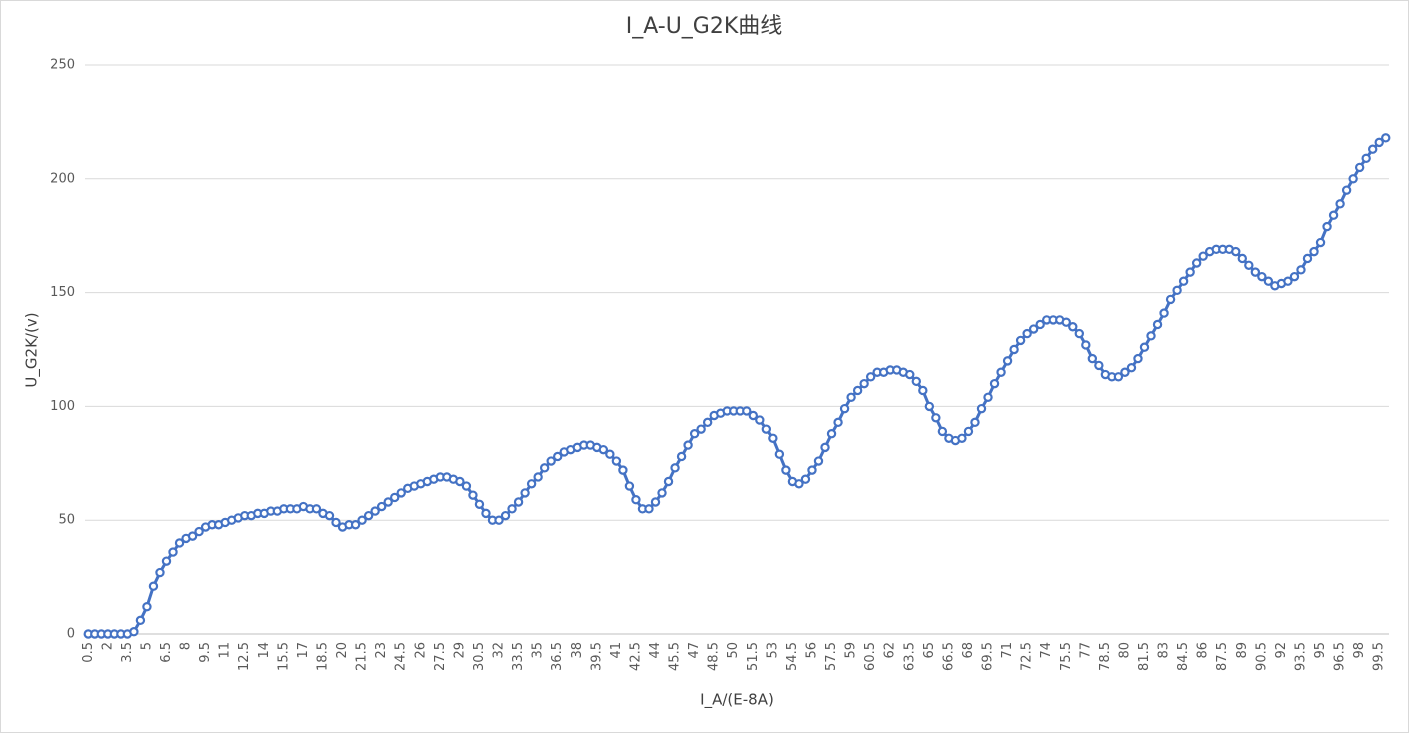 The height and width of the screenshot is (733, 1409). What do you see at coordinates (401, 656) in the screenshot?
I see `x-tick-label: 24.5` at bounding box center [401, 656].